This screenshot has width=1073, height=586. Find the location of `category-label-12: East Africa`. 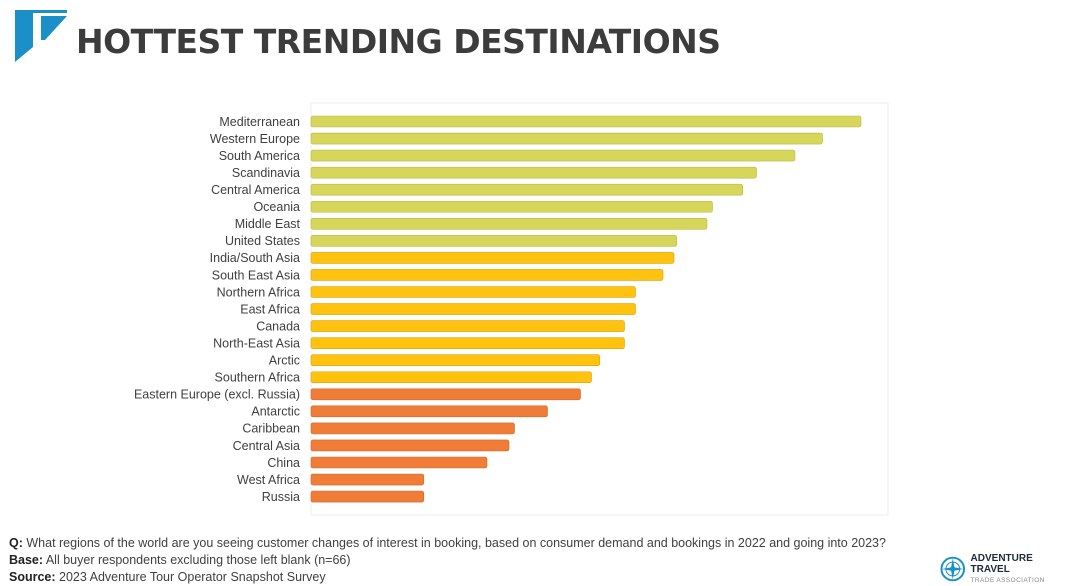

category-label-12: East Africa is located at coordinates (270, 309).